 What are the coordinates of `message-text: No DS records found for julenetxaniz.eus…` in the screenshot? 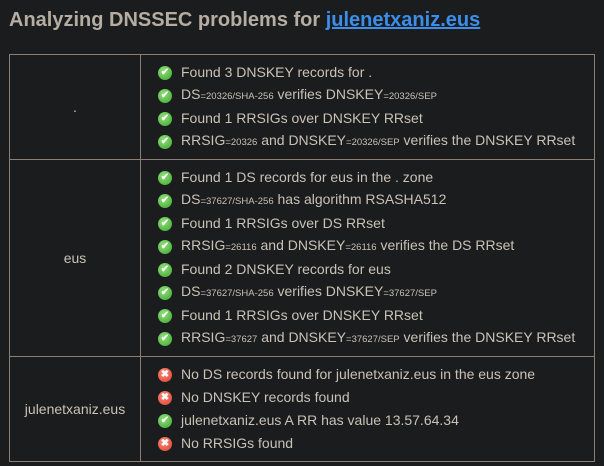 It's located at (358, 374).